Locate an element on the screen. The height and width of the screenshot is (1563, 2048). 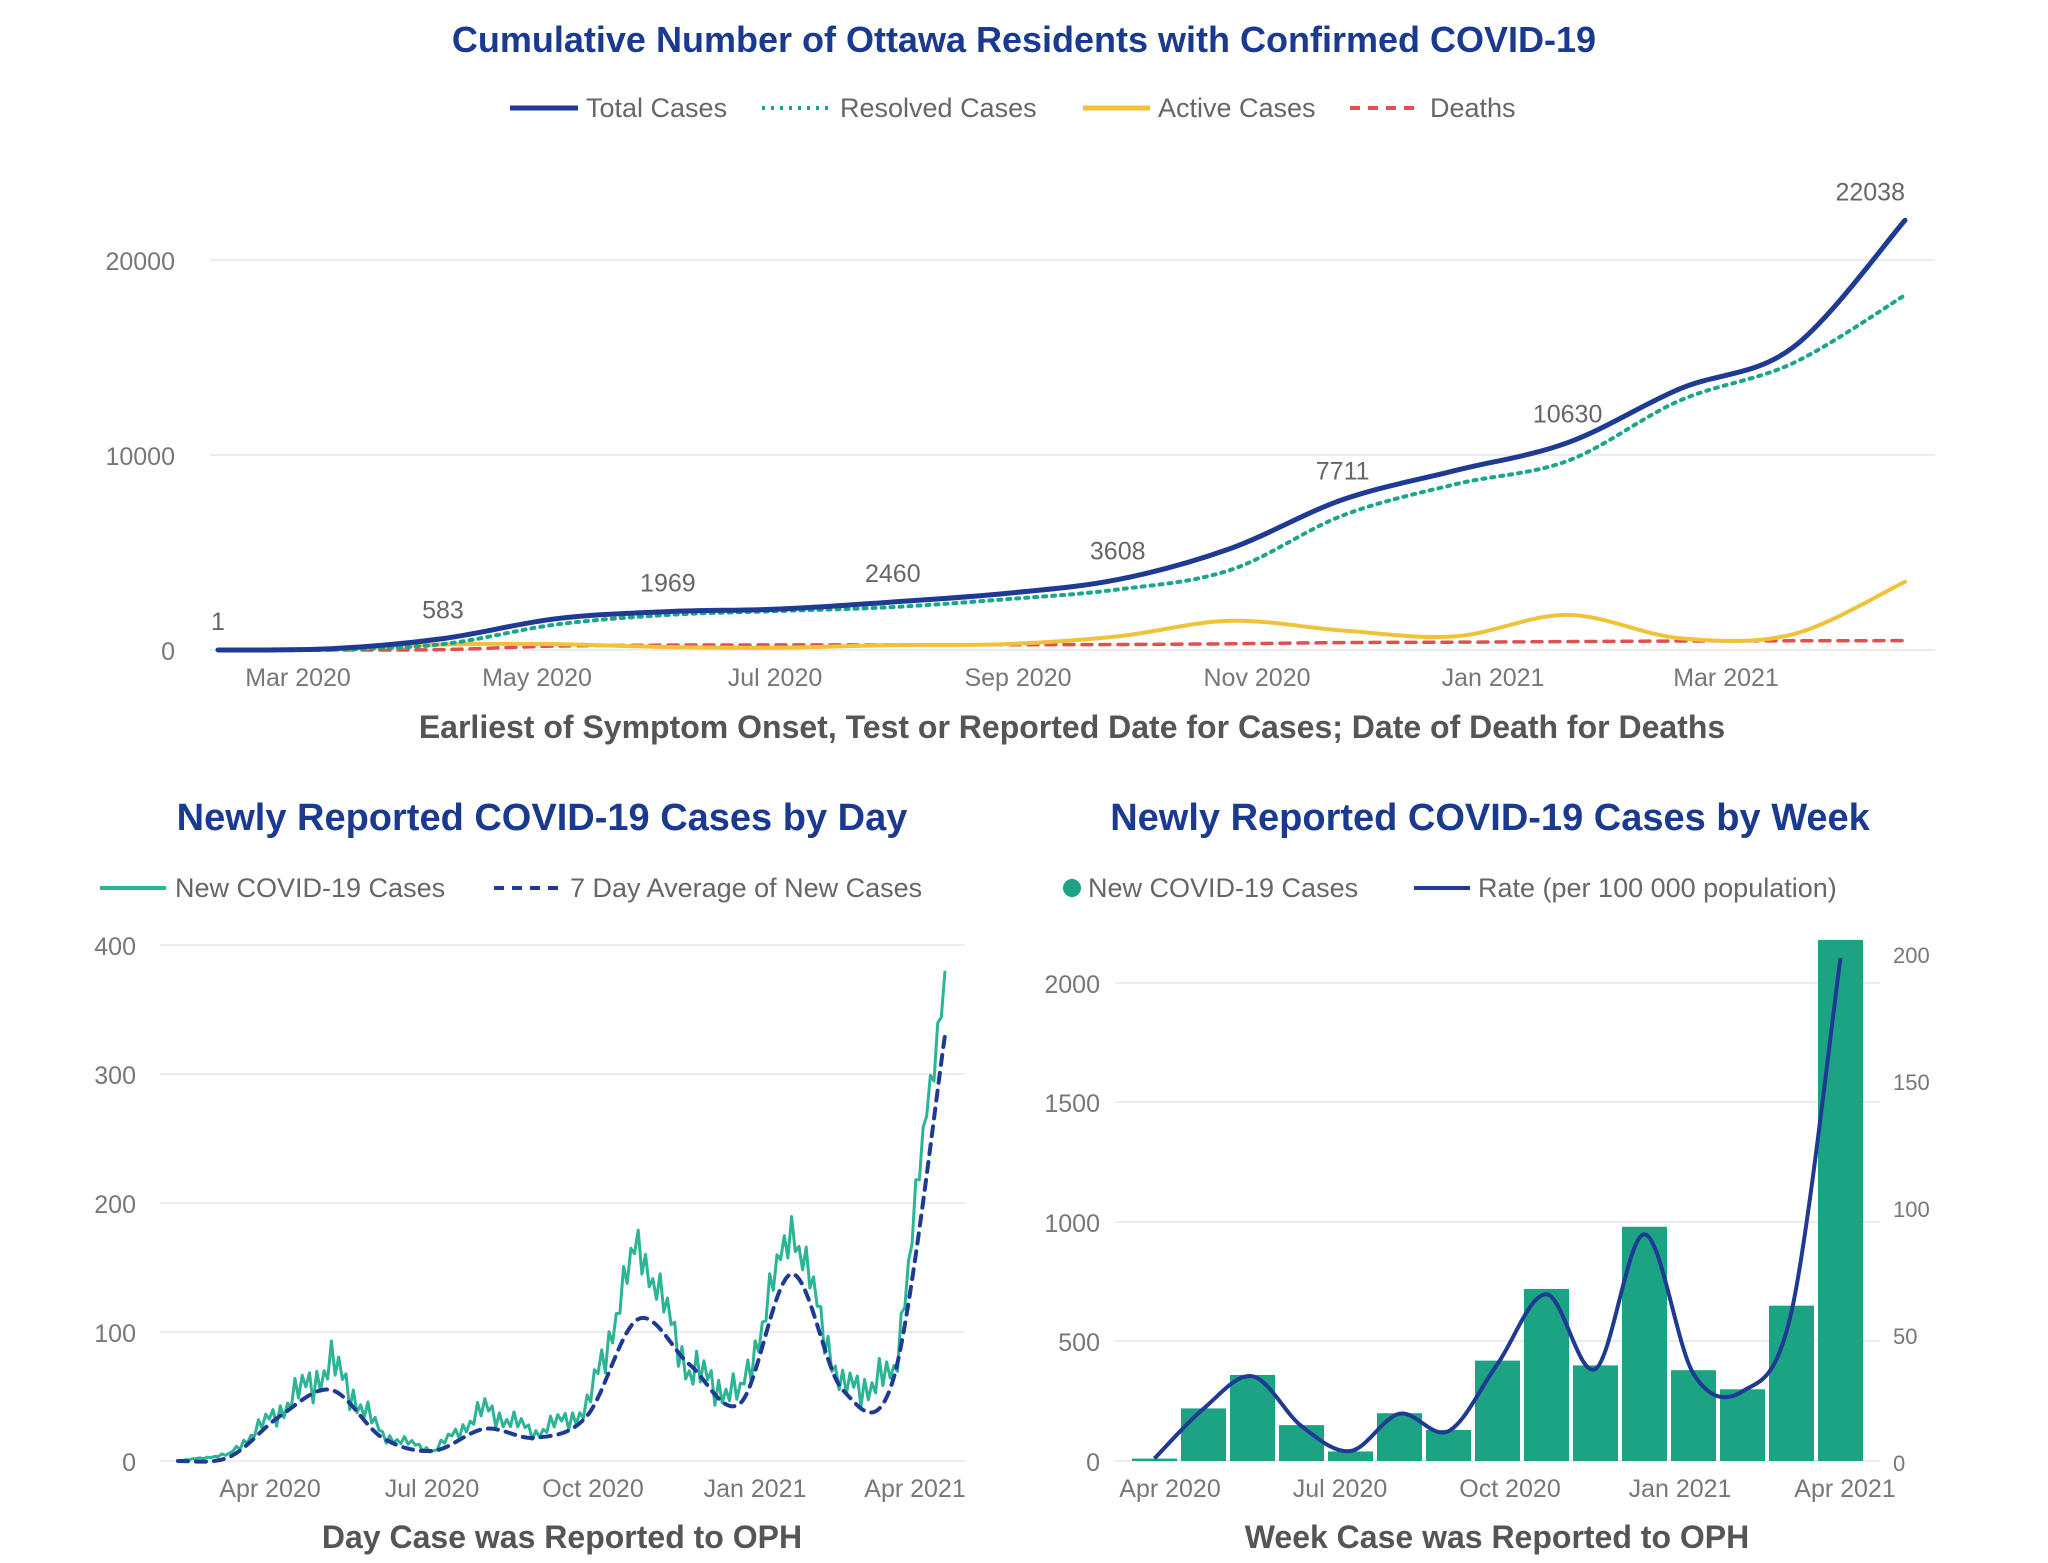
y-tick-label: 200 is located at coordinates (115, 1205).